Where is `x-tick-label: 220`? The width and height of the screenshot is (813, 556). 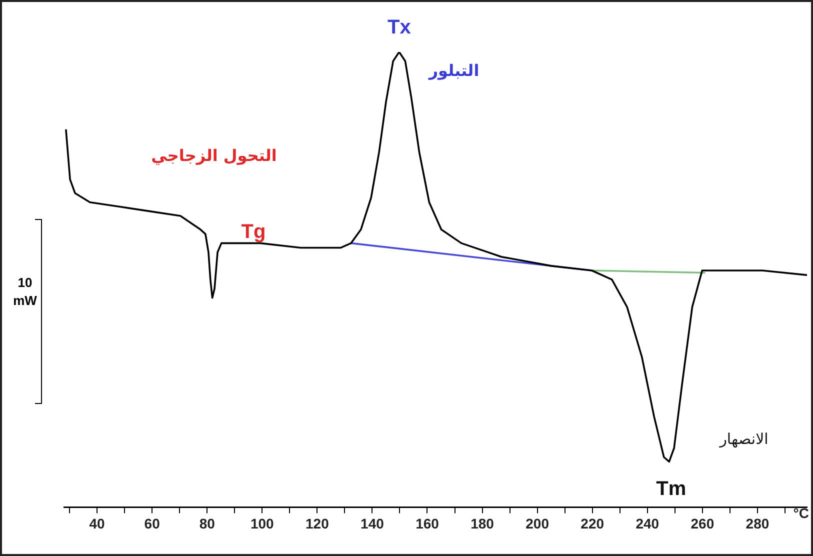 x-tick-label: 220 is located at coordinates (592, 523).